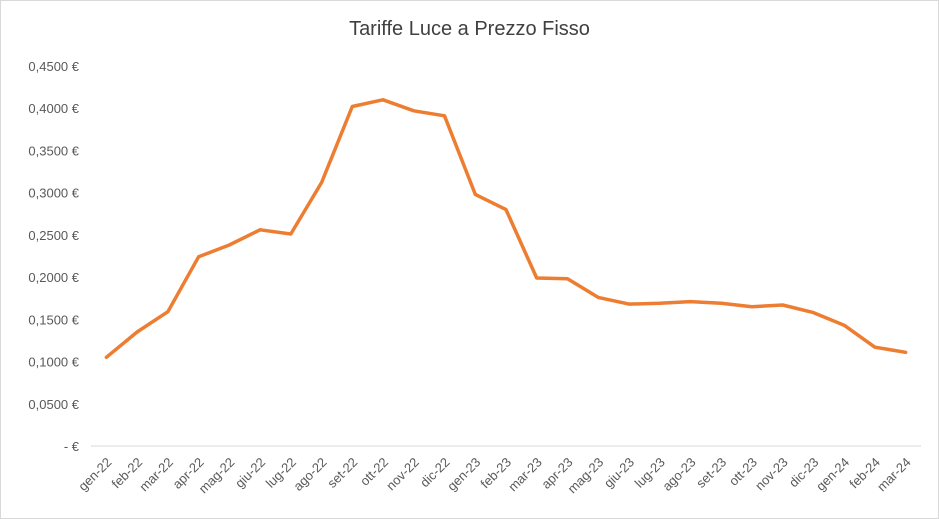  What do you see at coordinates (53, 362) in the screenshot?
I see `y-tick-label: 0,1000 €` at bounding box center [53, 362].